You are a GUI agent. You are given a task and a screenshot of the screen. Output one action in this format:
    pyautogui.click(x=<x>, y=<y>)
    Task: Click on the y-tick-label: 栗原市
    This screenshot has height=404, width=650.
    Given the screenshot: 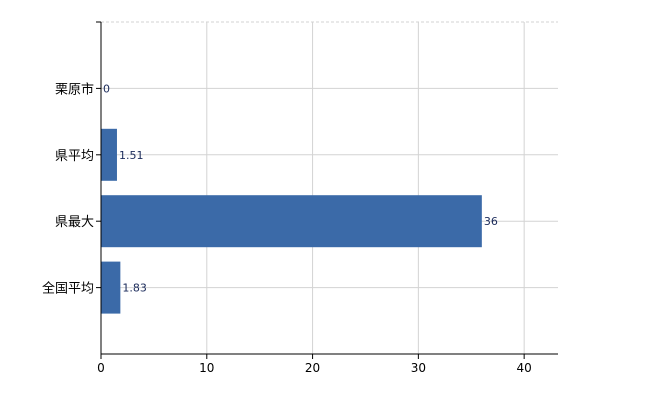 What is the action you would take?
    pyautogui.click(x=74, y=89)
    